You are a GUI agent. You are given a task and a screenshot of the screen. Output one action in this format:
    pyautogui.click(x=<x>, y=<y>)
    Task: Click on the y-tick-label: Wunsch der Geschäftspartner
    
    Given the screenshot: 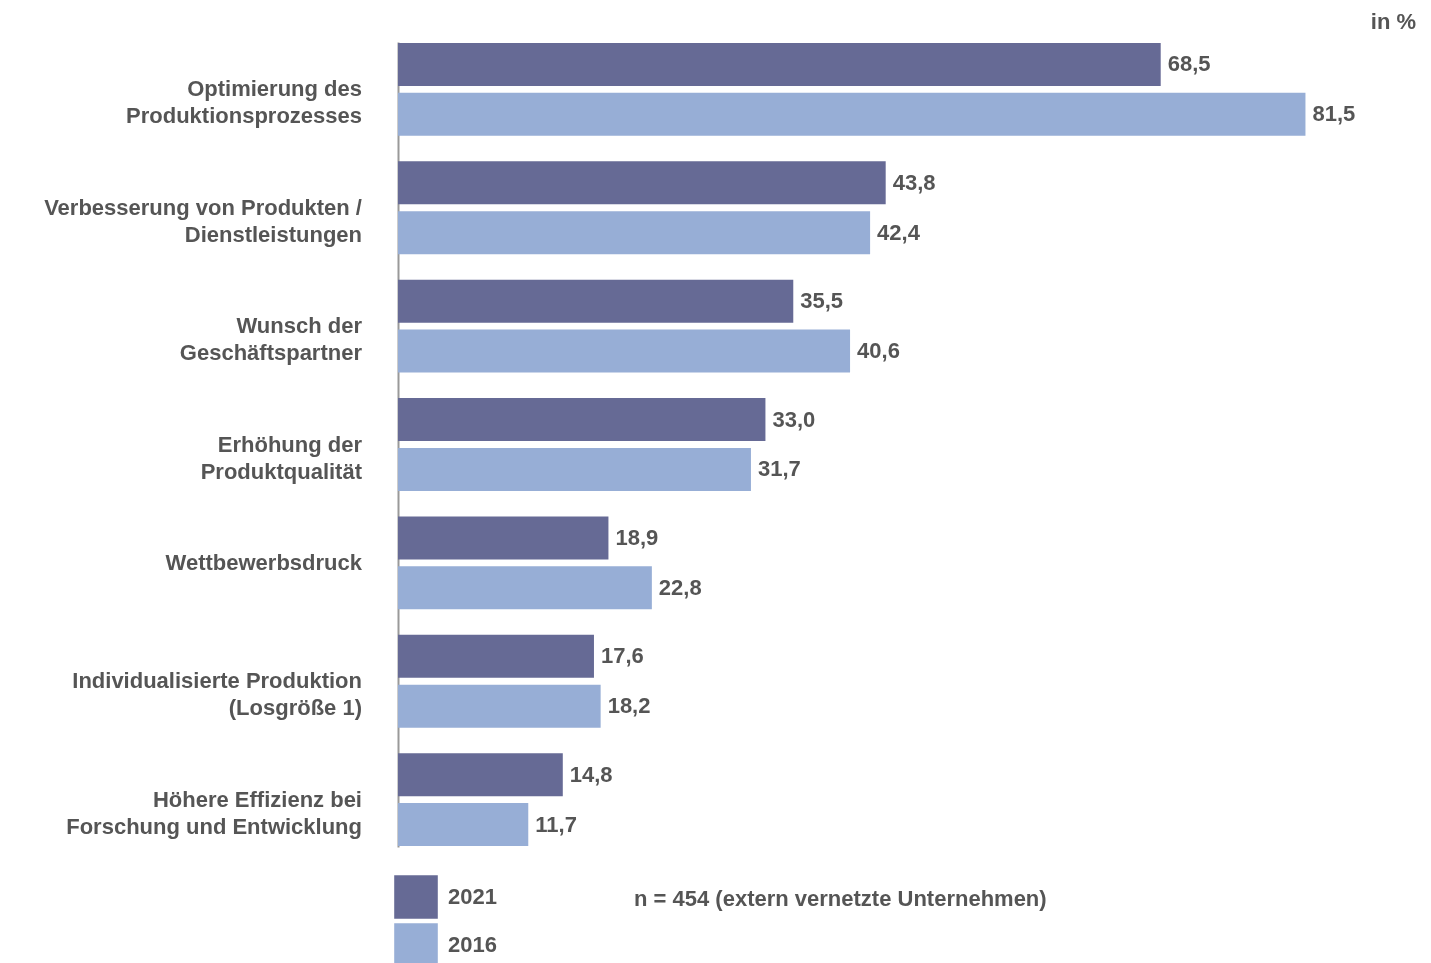 What is the action you would take?
    pyautogui.click(x=271, y=339)
    